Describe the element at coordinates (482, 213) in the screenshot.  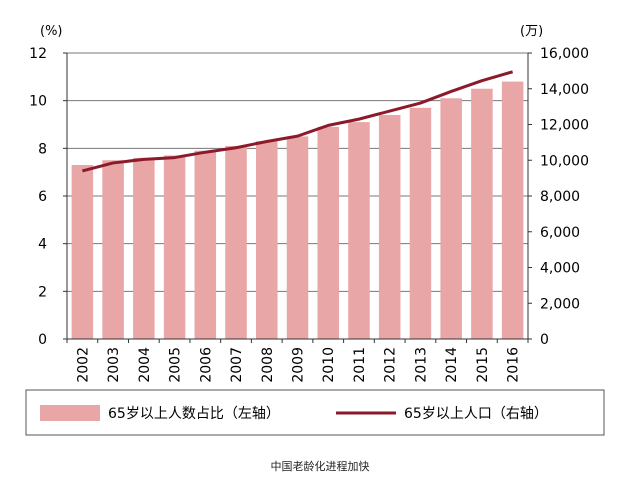
I see `bar-2015` at that location.